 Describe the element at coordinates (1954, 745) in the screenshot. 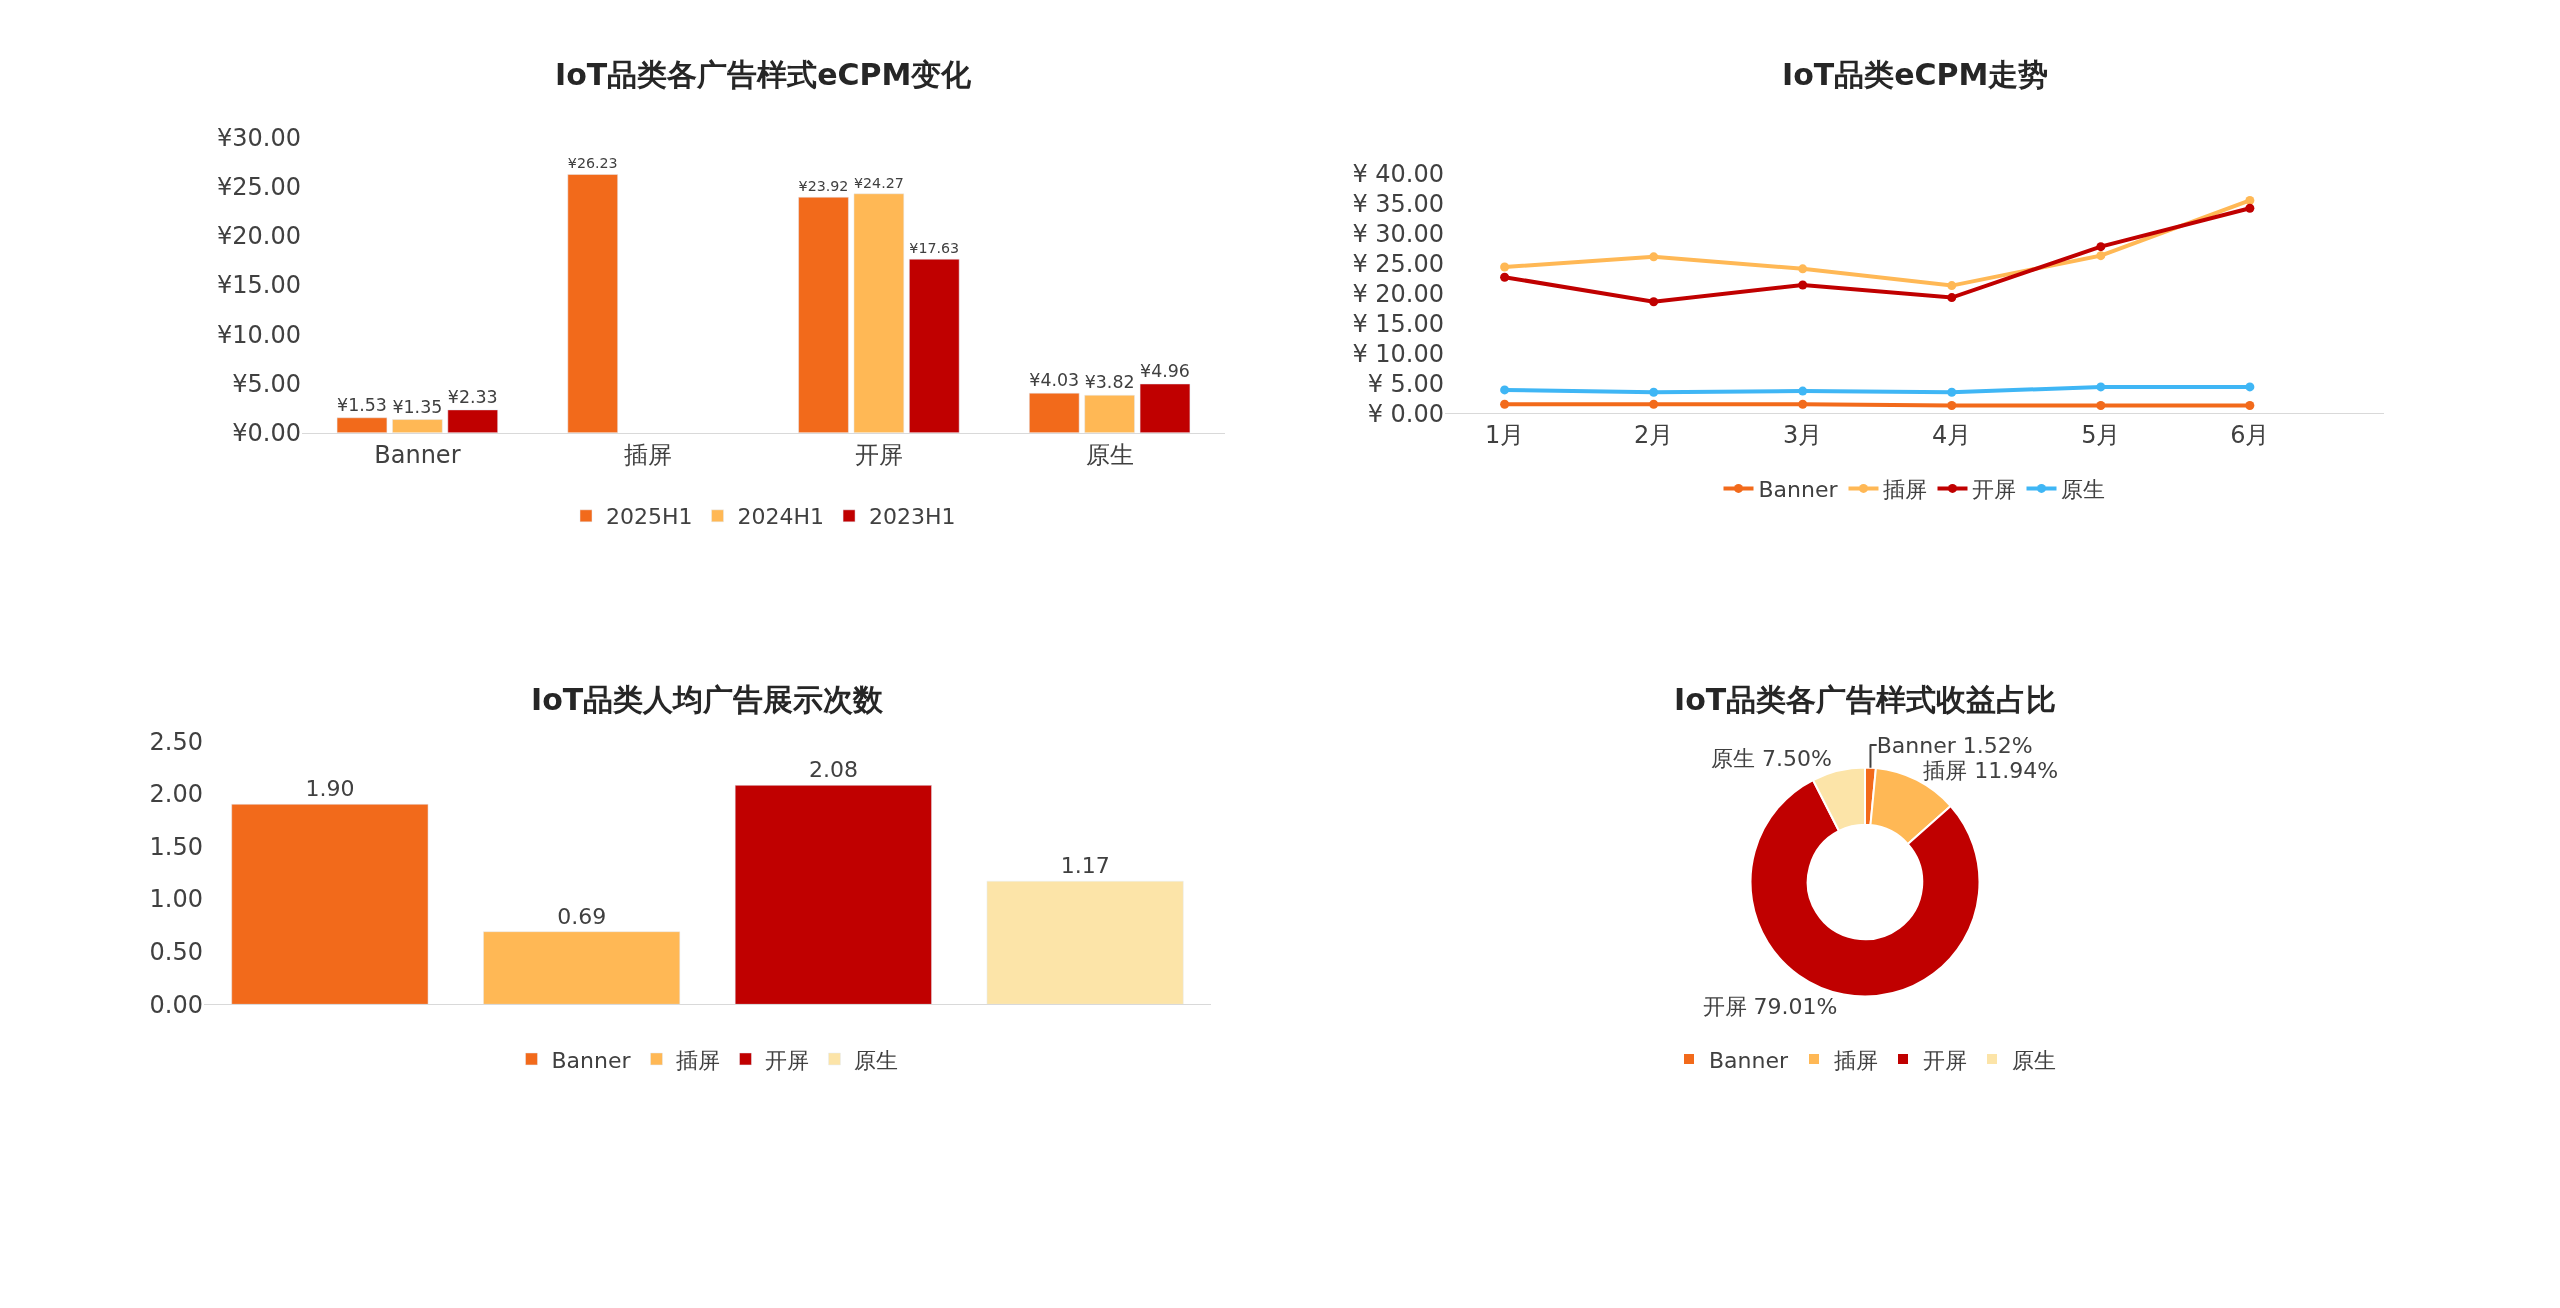

I see `category-label: Banner 1.52%` at that location.